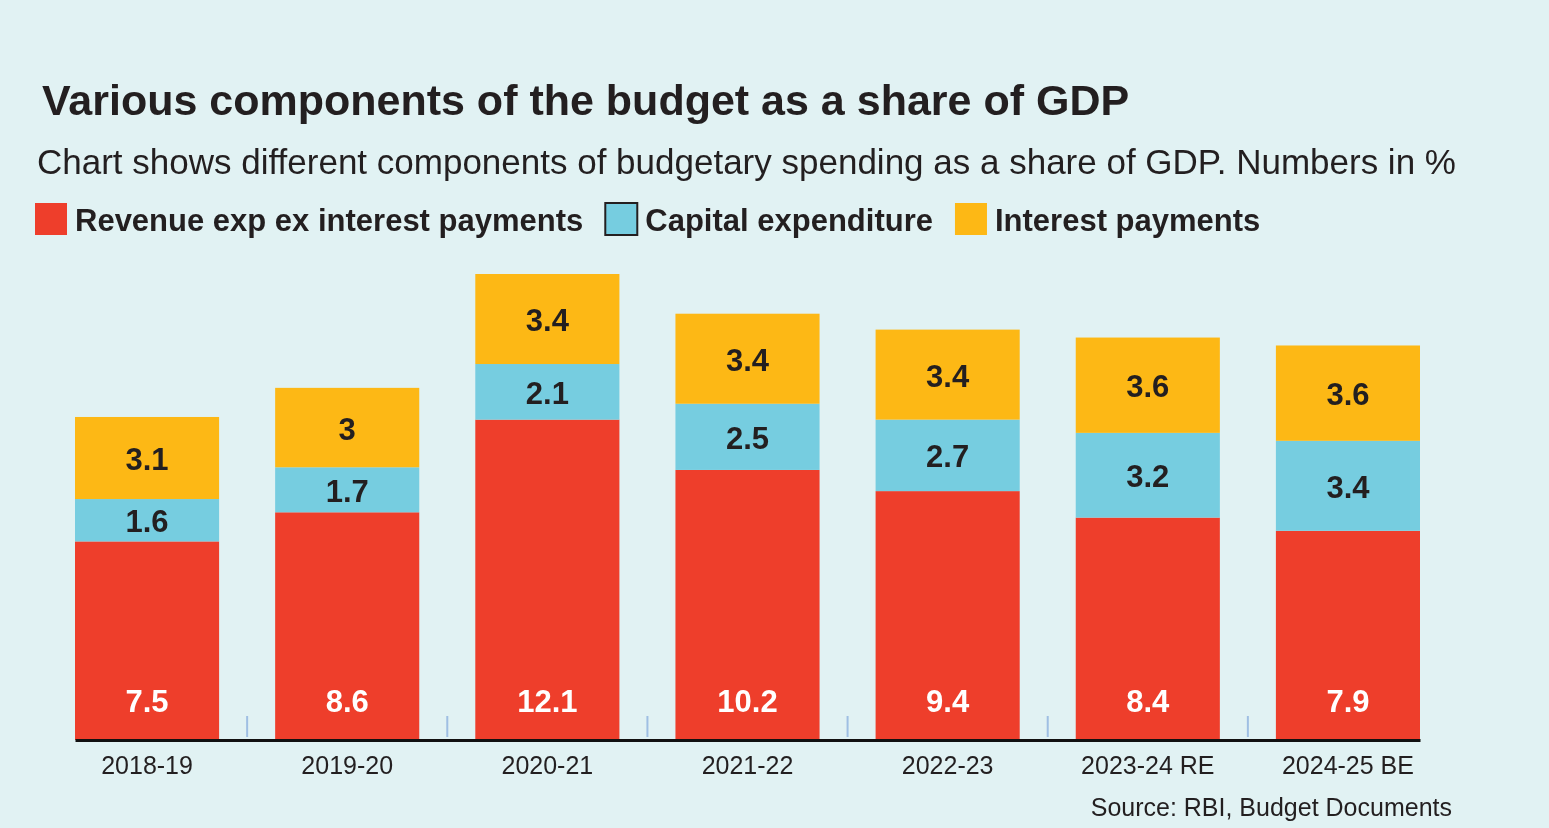  I want to click on data-label: 9.4, so click(948, 701).